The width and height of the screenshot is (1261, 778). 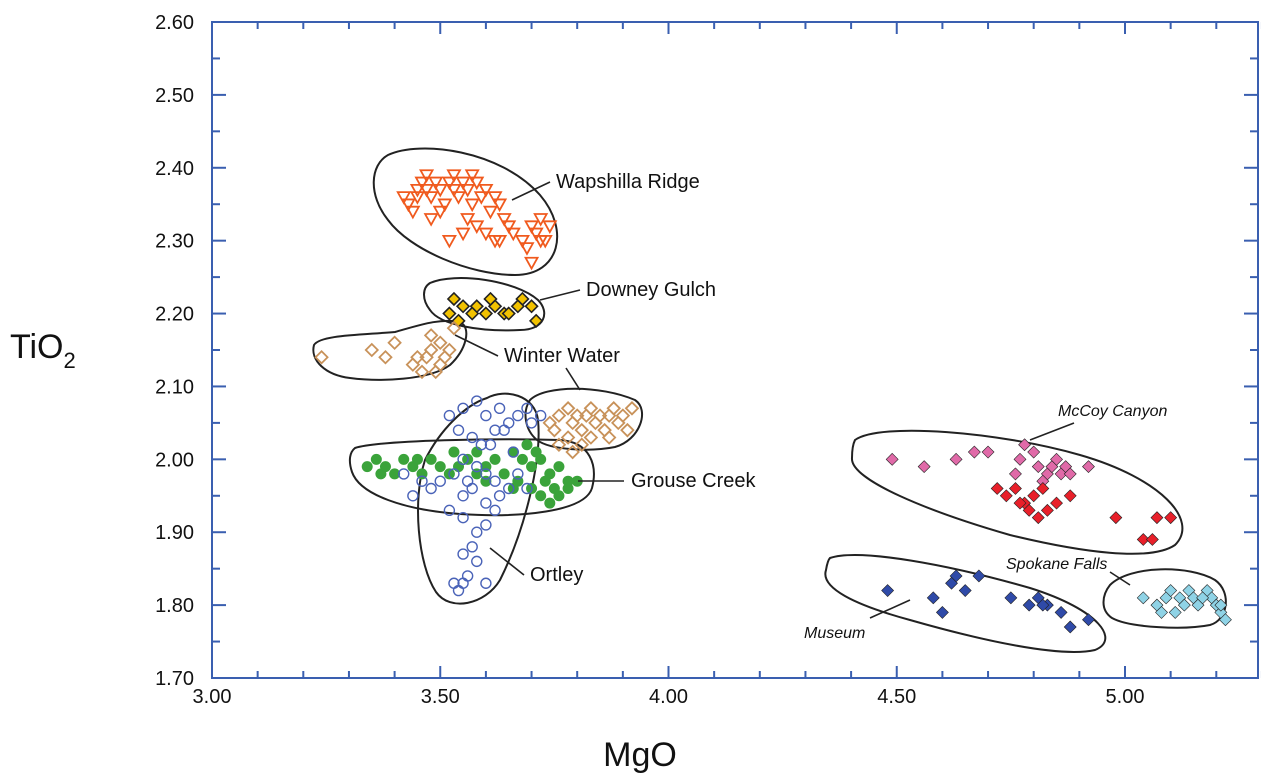 What do you see at coordinates (556, 575) in the screenshot?
I see `group-label-ortley: Ortley` at bounding box center [556, 575].